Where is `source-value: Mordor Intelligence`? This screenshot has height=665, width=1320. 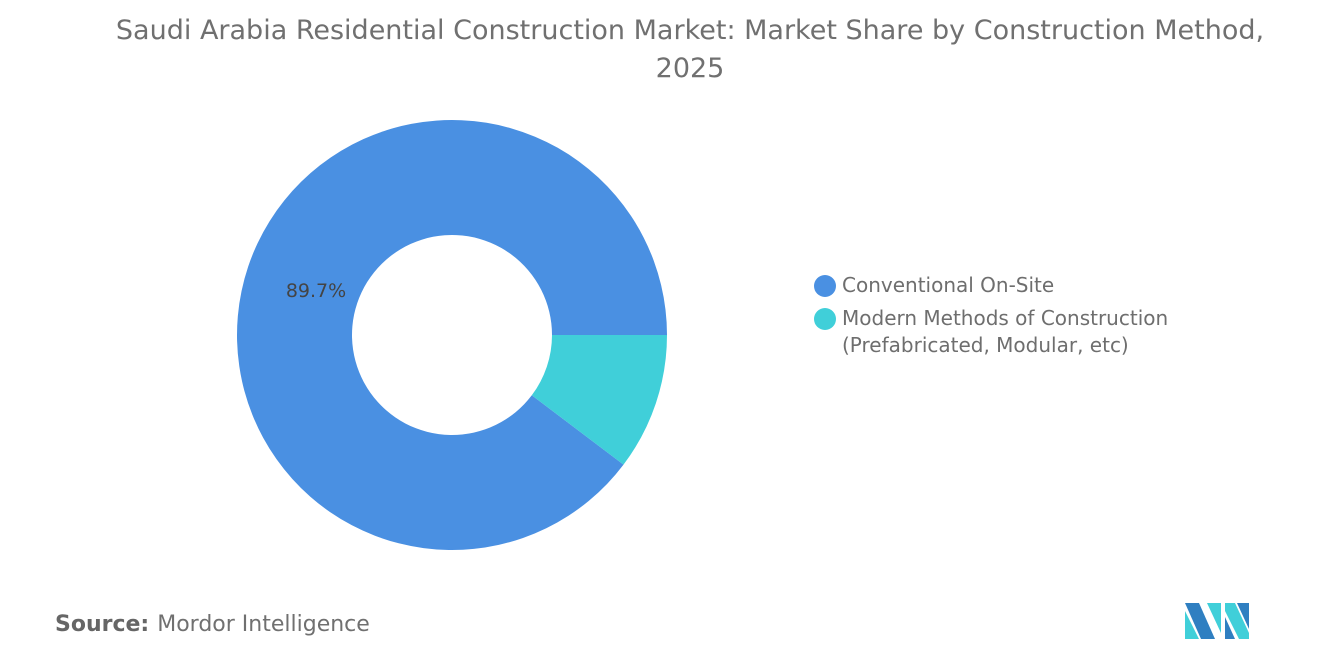 source-value: Mordor Intelligence is located at coordinates (263, 624).